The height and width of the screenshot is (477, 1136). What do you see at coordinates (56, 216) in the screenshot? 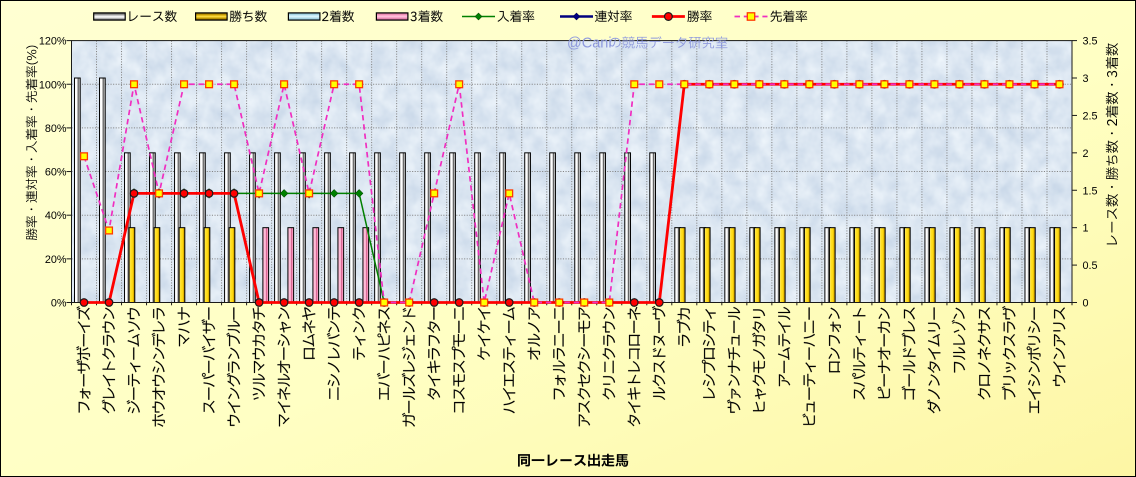
I see `svg-text: 40%` at bounding box center [56, 216].